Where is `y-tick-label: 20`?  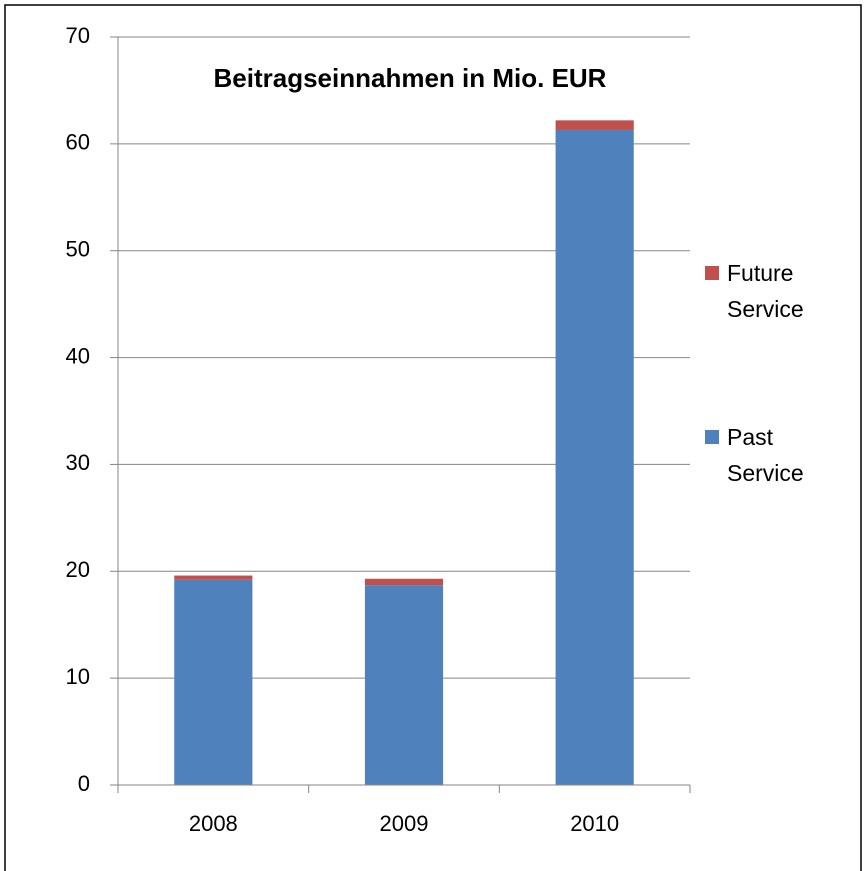 y-tick-label: 20 is located at coordinates (78, 569).